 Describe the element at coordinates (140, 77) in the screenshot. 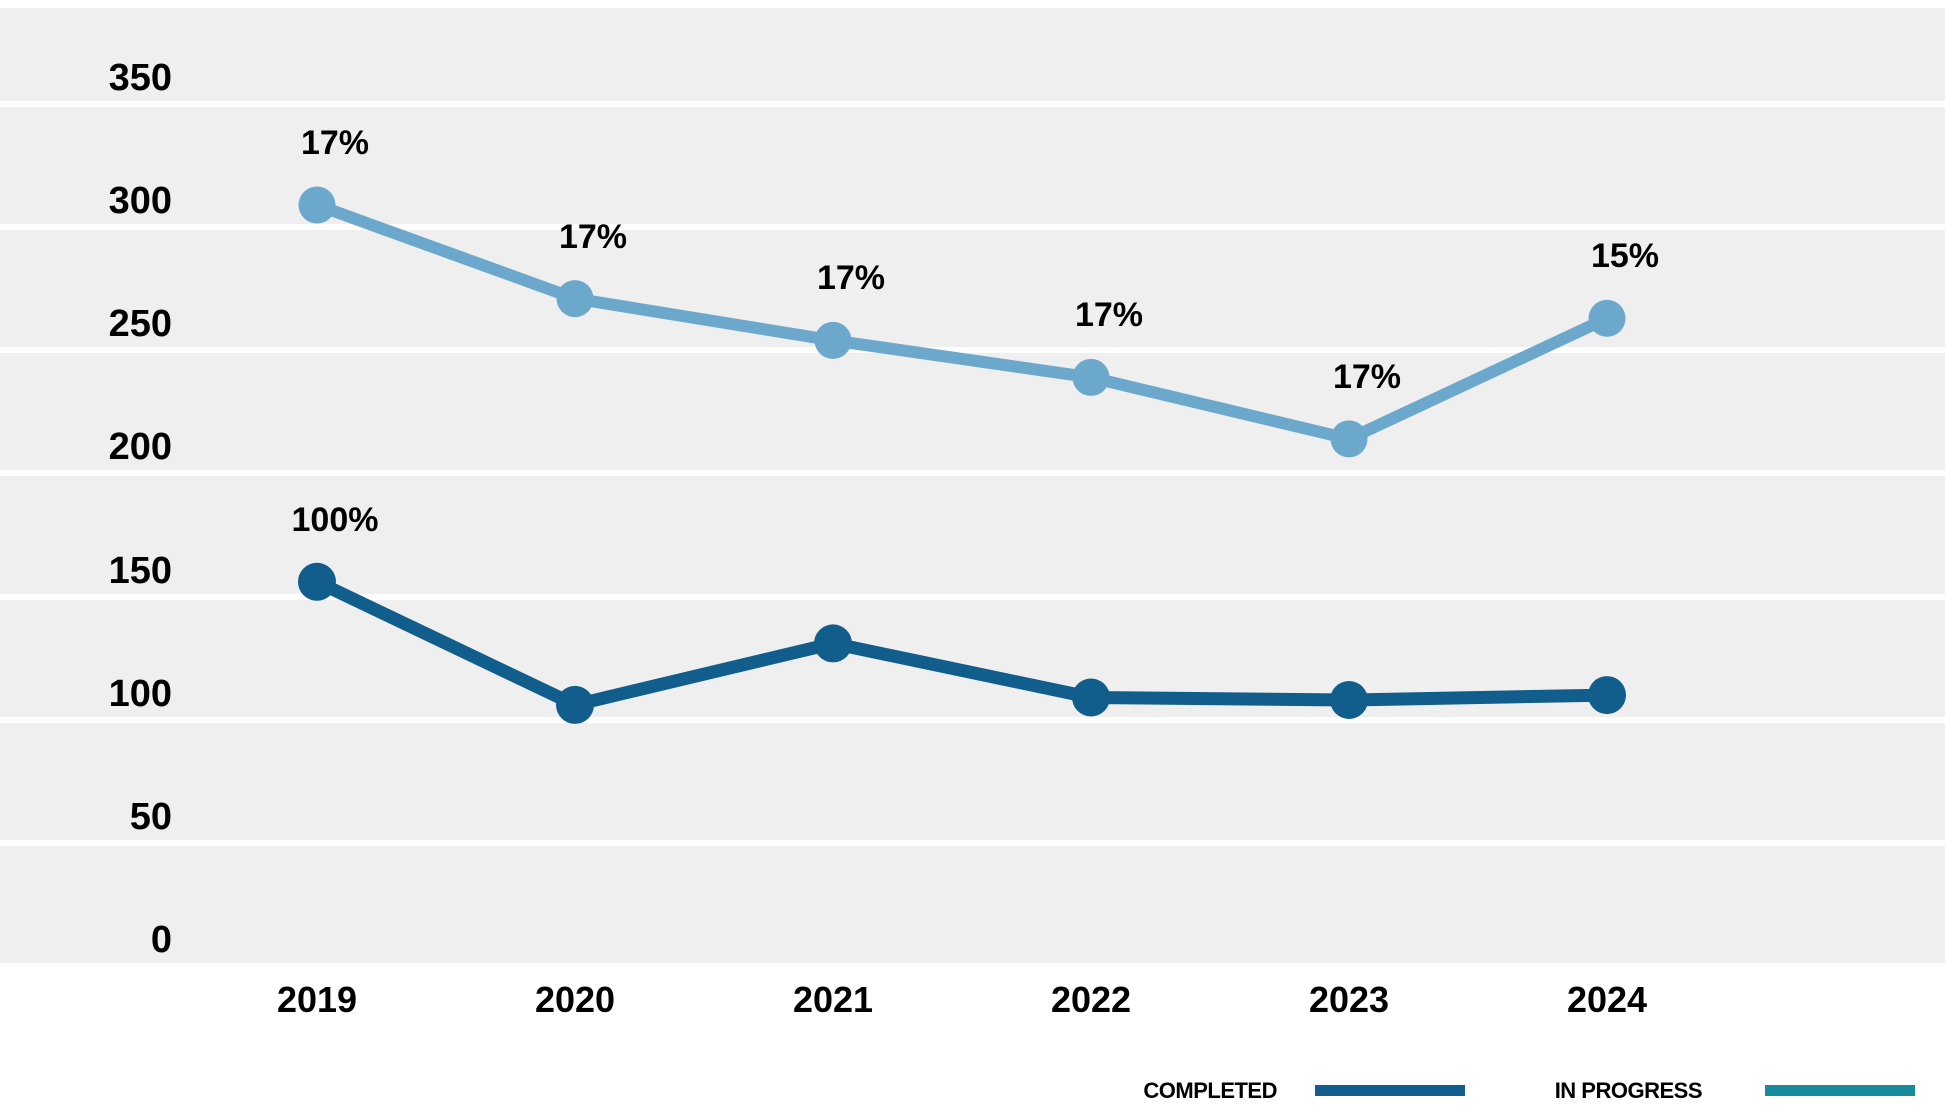

I see `y-tick-label-350: 350` at that location.